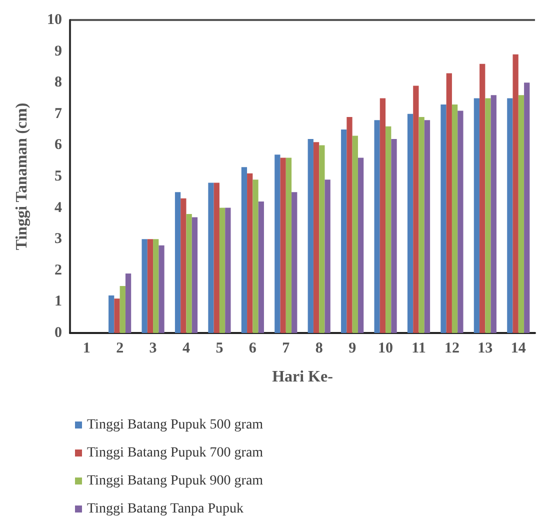 Image resolution: width=547 pixels, height=523 pixels. Describe the element at coordinates (153, 348) in the screenshot. I see `x-tick-label: 3` at that location.